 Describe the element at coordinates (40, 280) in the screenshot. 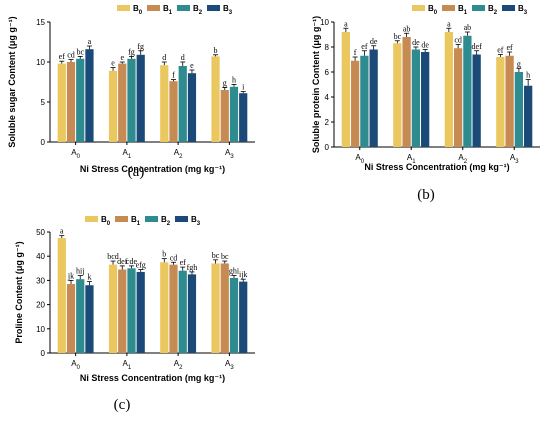

I see `y-tick-label: 30` at that location.